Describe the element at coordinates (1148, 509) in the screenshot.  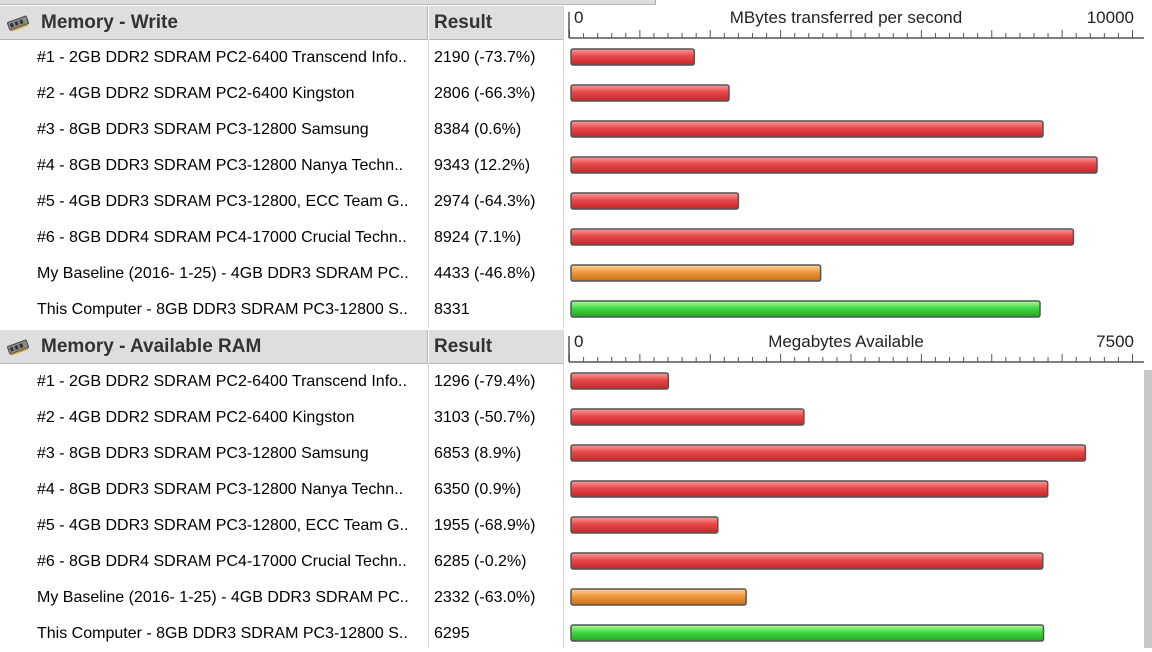
I see `vertical-scrollbar` at that location.